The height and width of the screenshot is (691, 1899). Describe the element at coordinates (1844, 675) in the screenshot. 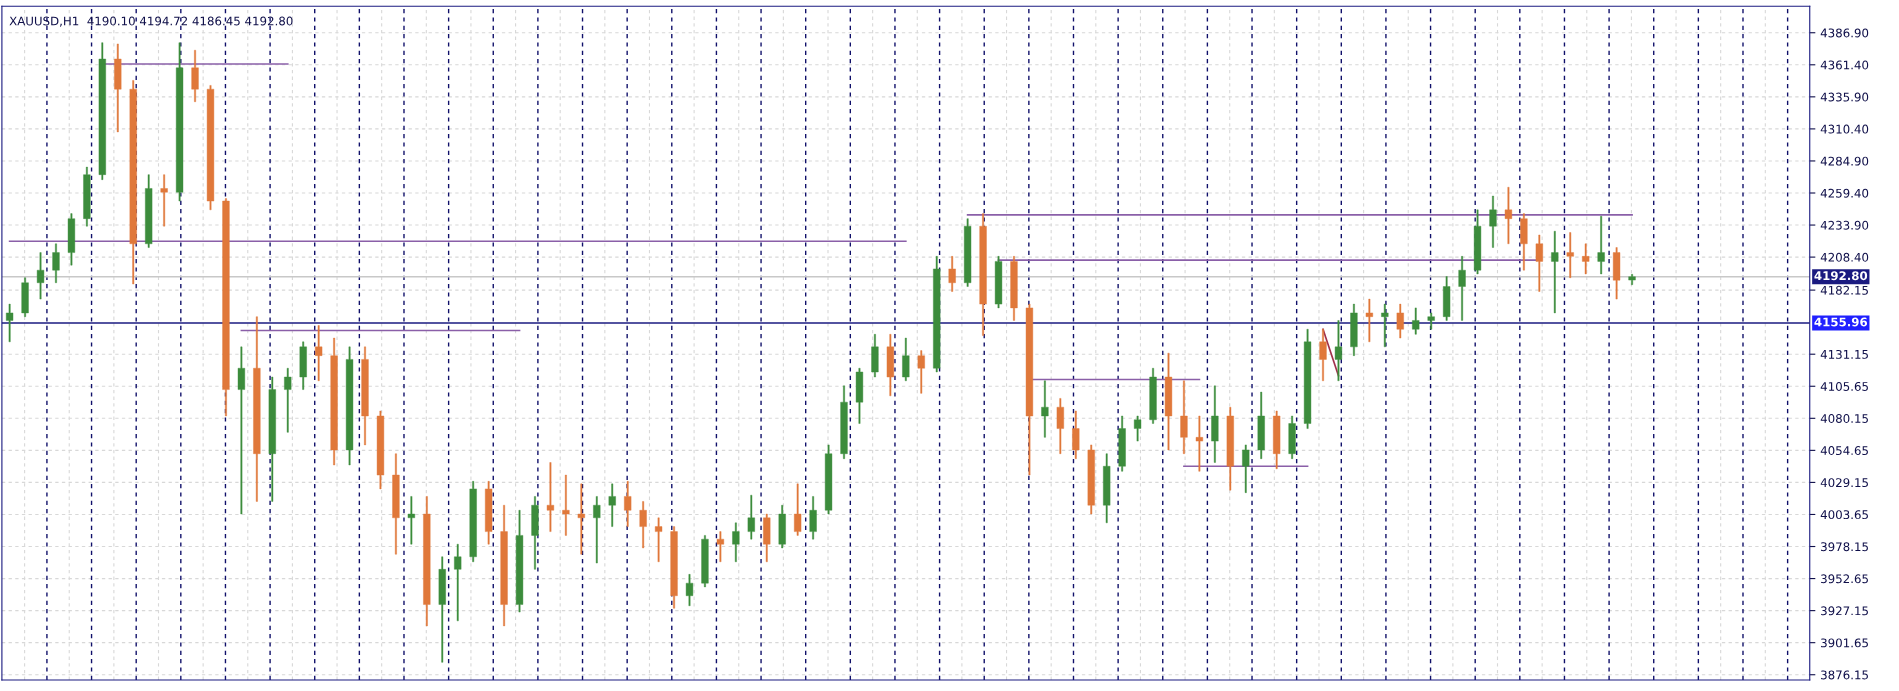

I see `y-tick-label: 3876.15` at that location.